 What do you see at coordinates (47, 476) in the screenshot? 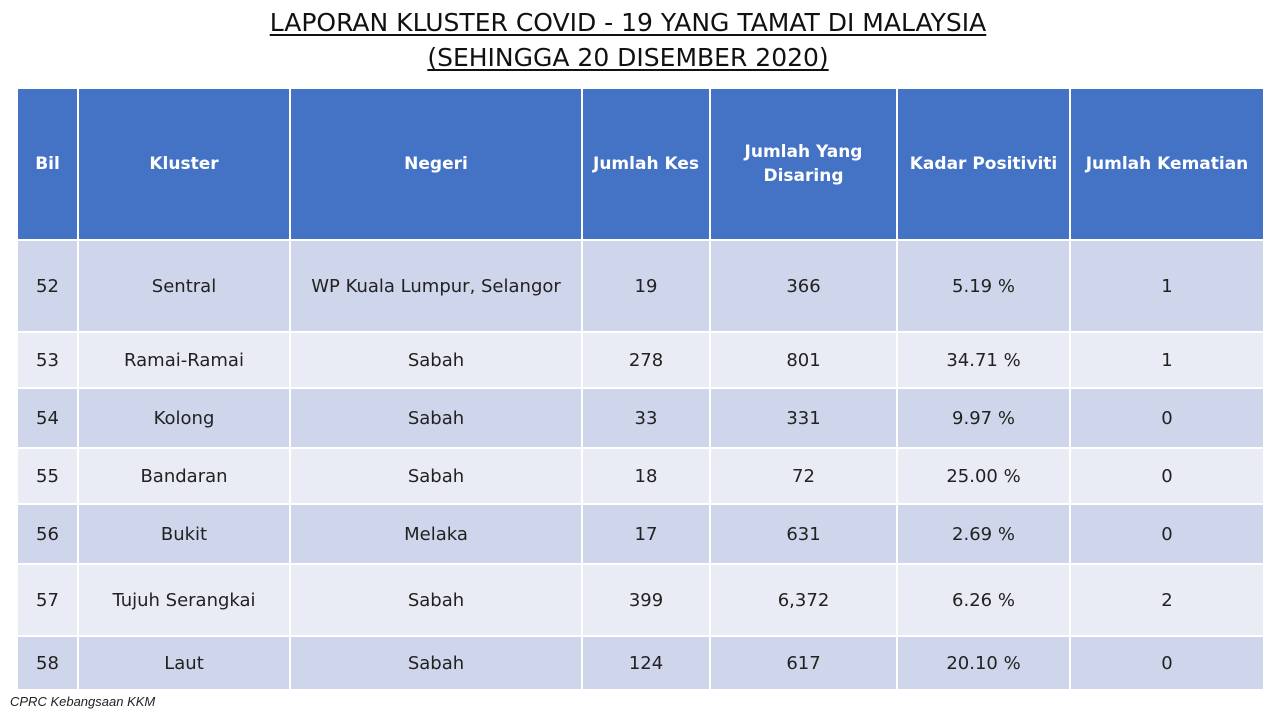
I see `cell-bil: 55` at bounding box center [47, 476].